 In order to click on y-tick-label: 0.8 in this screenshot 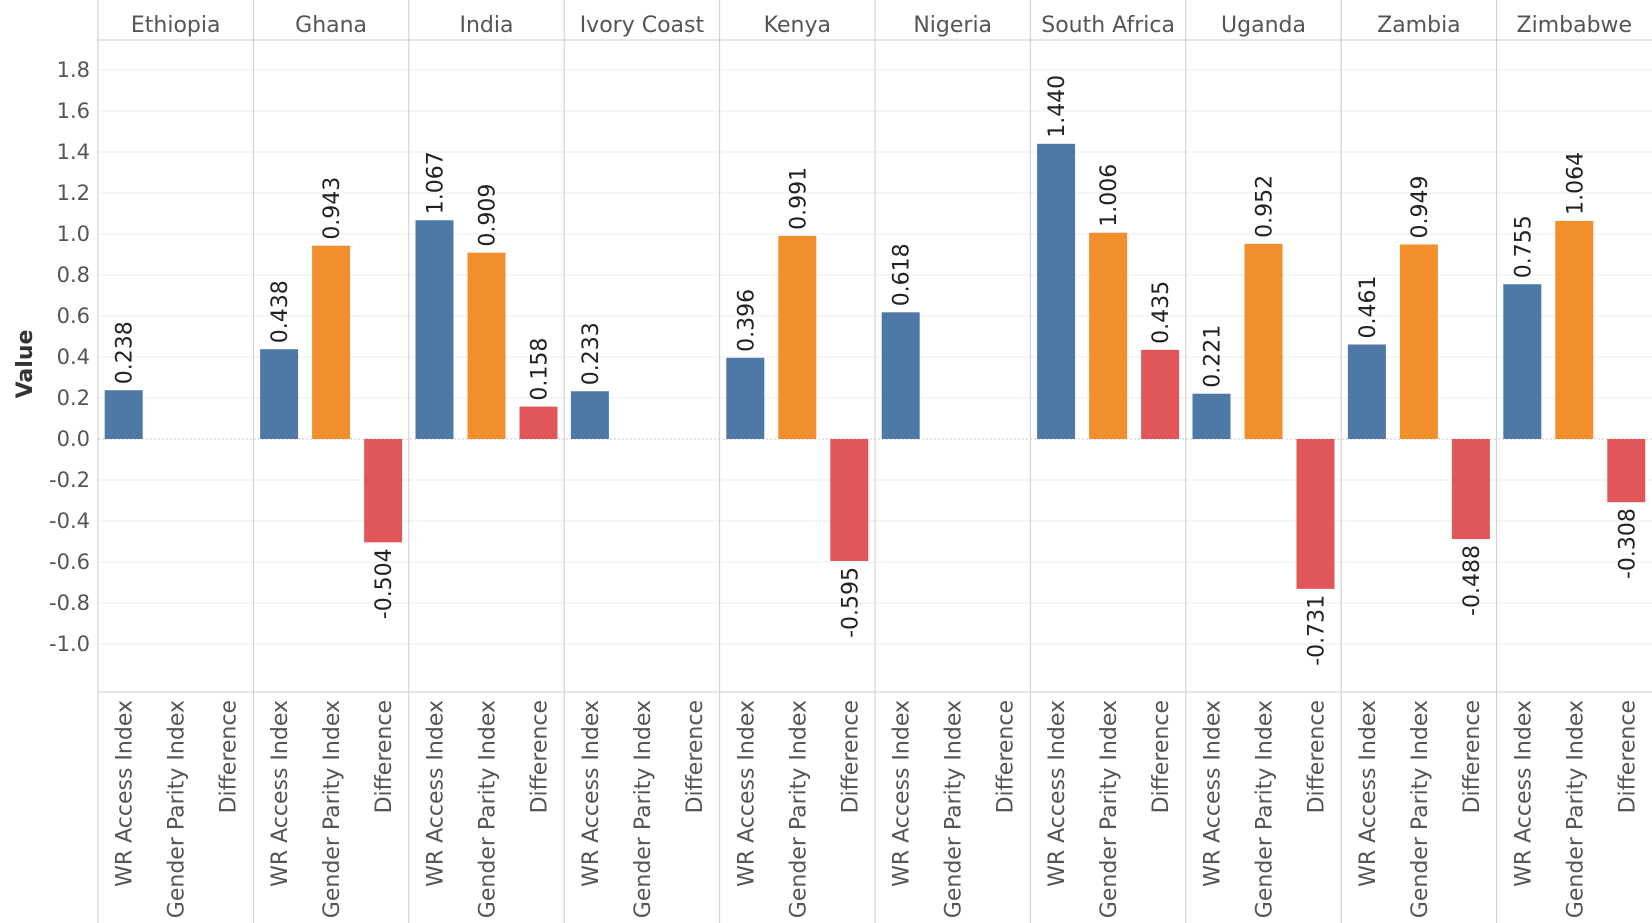, I will do `click(73, 275)`.